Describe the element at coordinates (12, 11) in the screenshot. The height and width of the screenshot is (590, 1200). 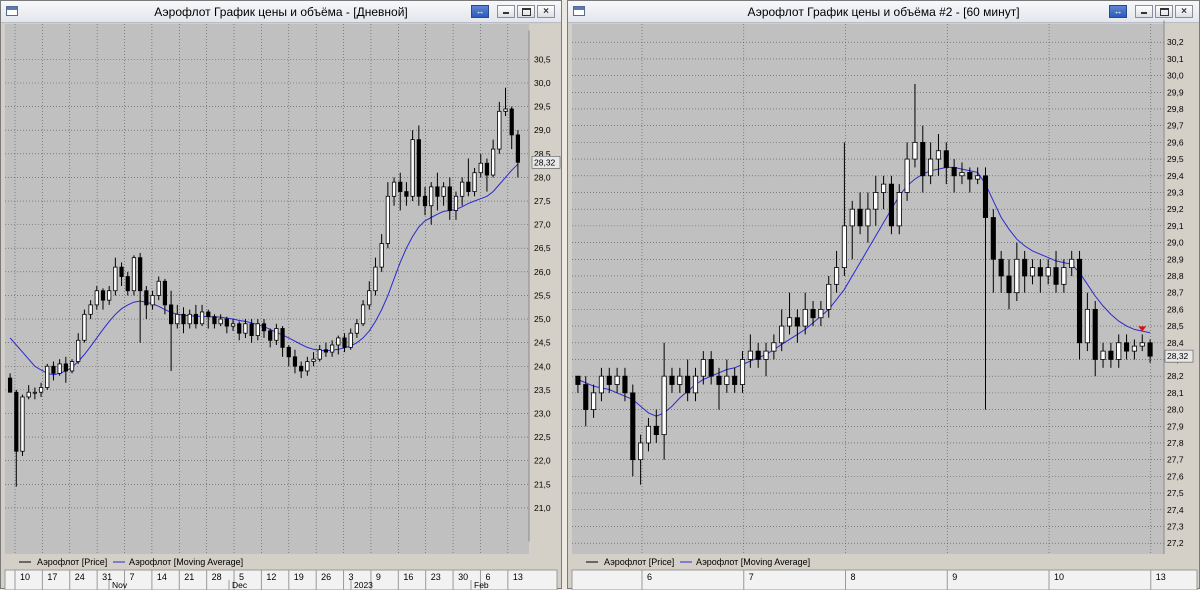
I see `window-menu-icon` at that location.